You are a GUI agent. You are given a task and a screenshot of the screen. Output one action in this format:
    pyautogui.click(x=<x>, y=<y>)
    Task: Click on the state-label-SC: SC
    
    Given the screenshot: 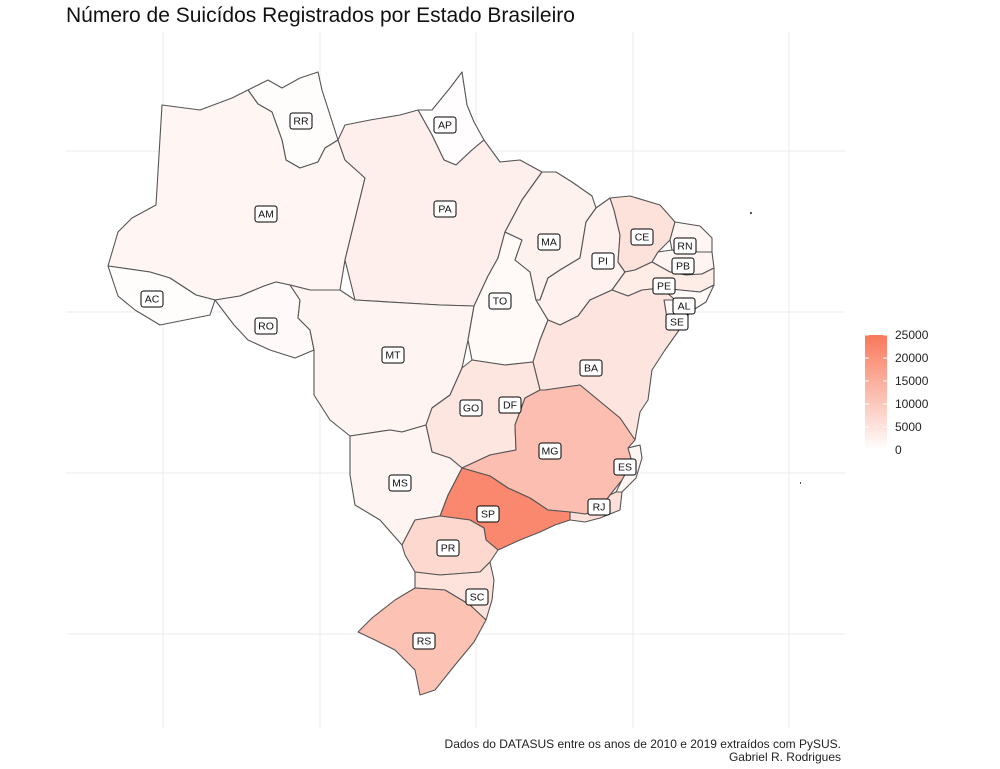 What is the action you would take?
    pyautogui.click(x=477, y=597)
    